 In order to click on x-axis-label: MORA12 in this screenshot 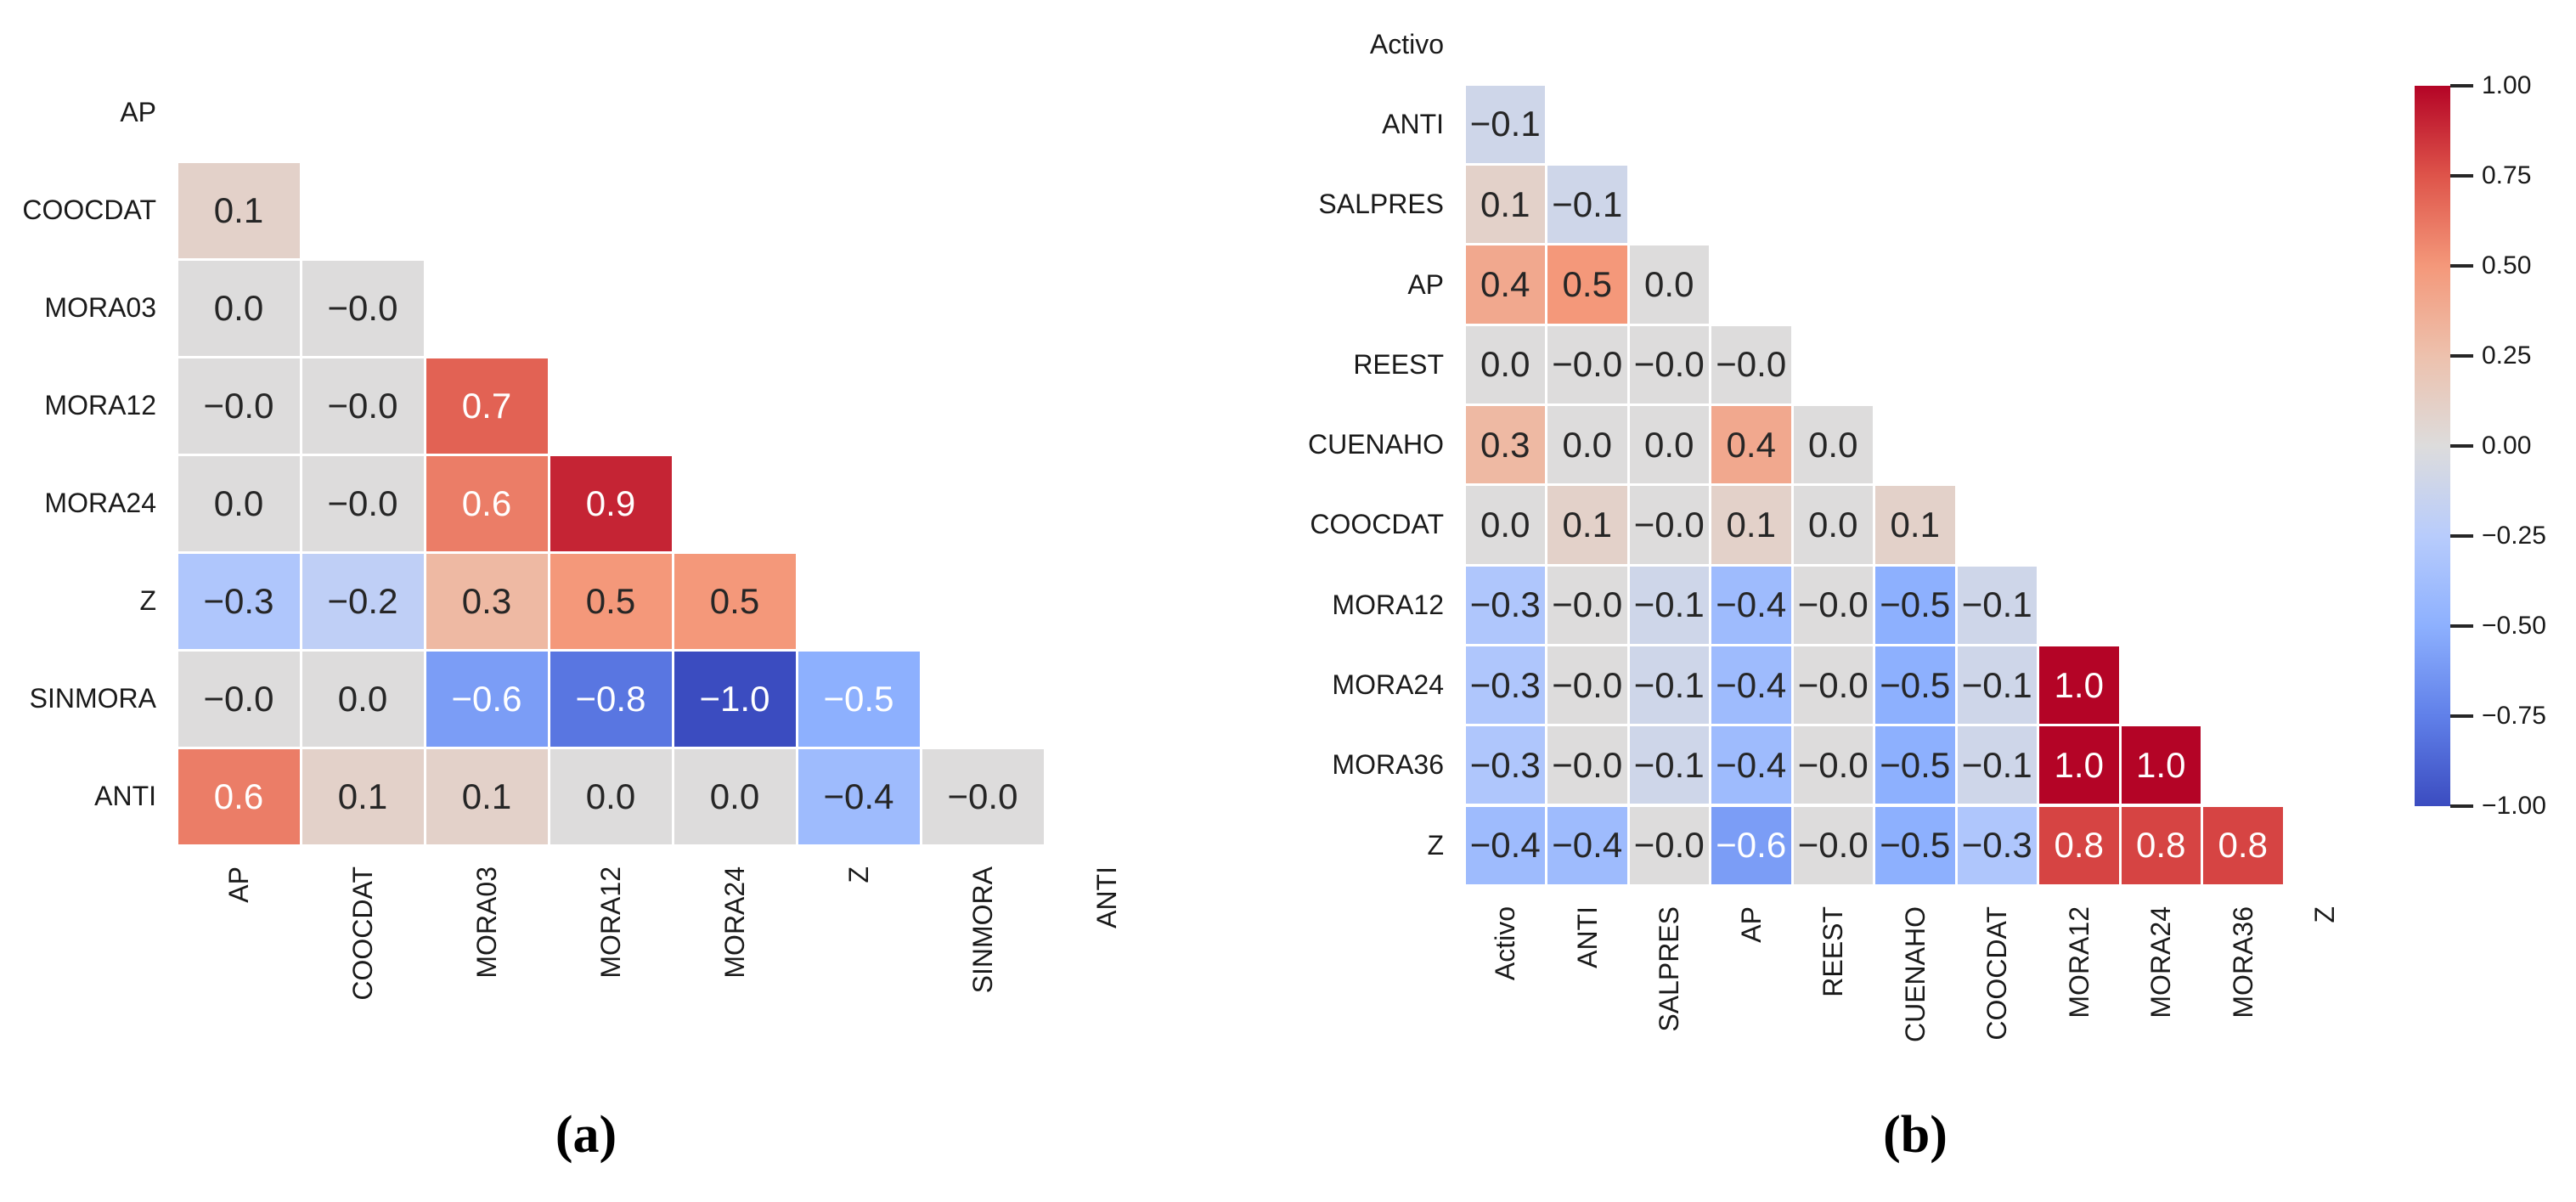, I will do `click(2078, 962)`.